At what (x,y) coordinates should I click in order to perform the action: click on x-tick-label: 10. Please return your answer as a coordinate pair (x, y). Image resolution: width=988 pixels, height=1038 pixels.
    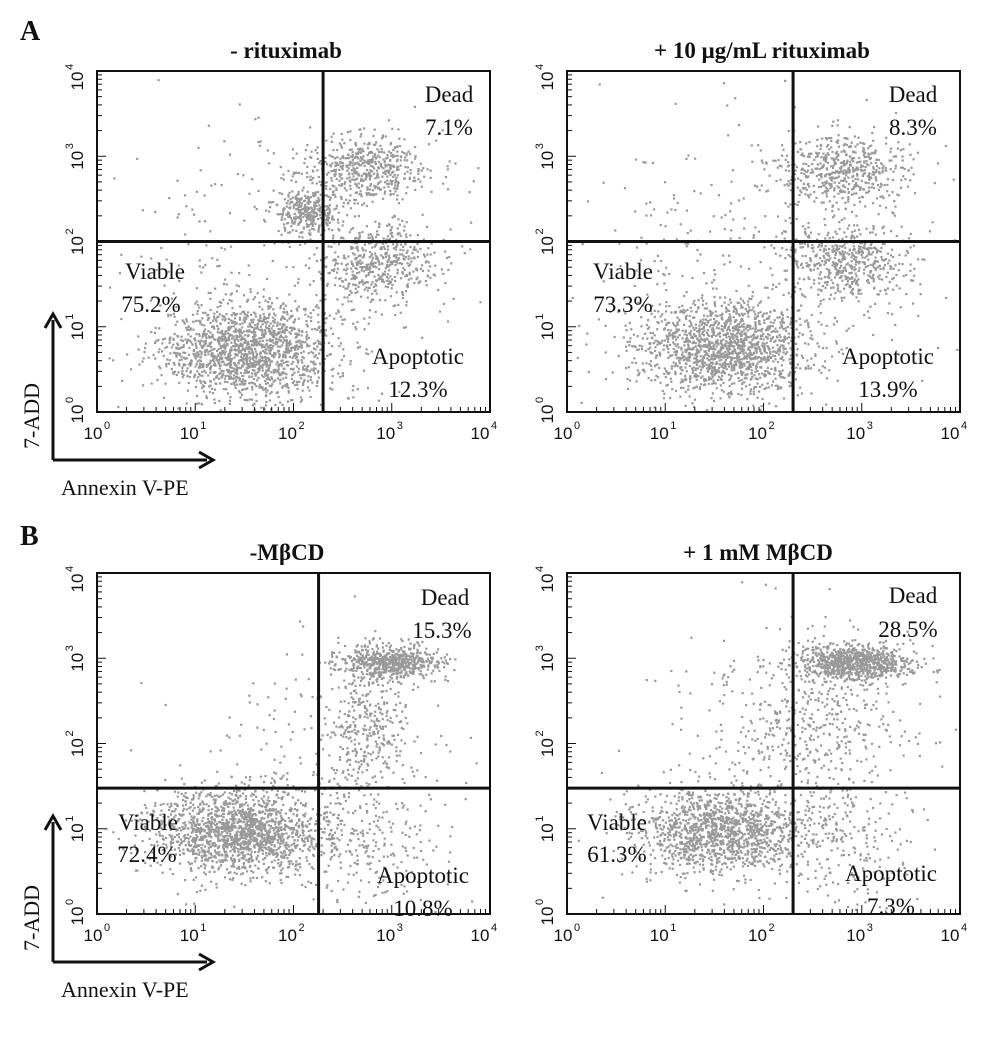
    Looking at the image, I should click on (189, 433).